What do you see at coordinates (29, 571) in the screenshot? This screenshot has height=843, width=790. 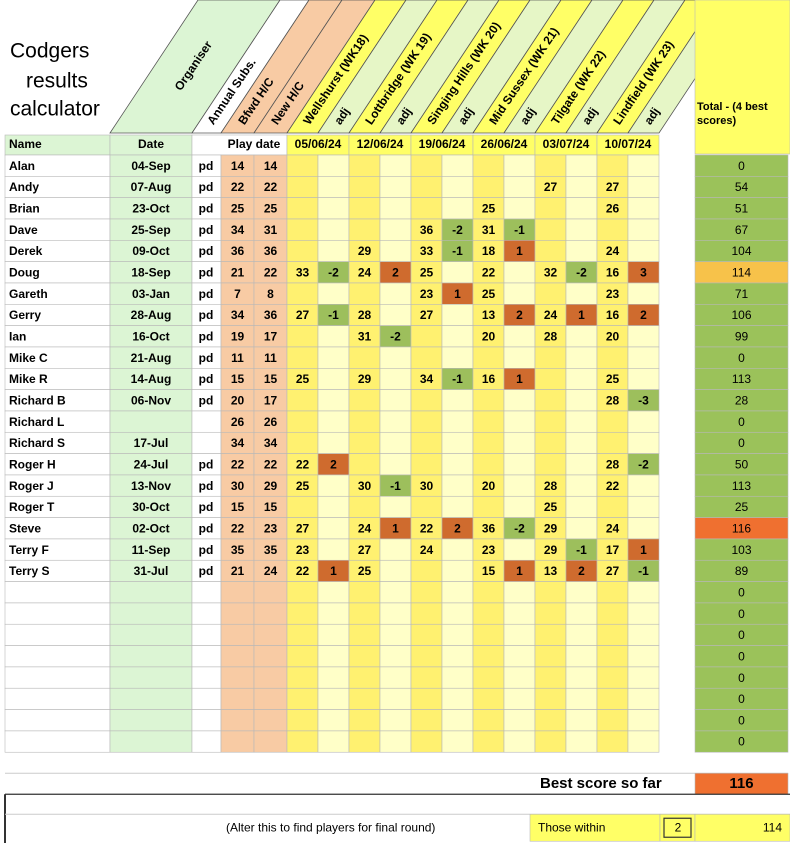 I see `player-name: Terry S` at bounding box center [29, 571].